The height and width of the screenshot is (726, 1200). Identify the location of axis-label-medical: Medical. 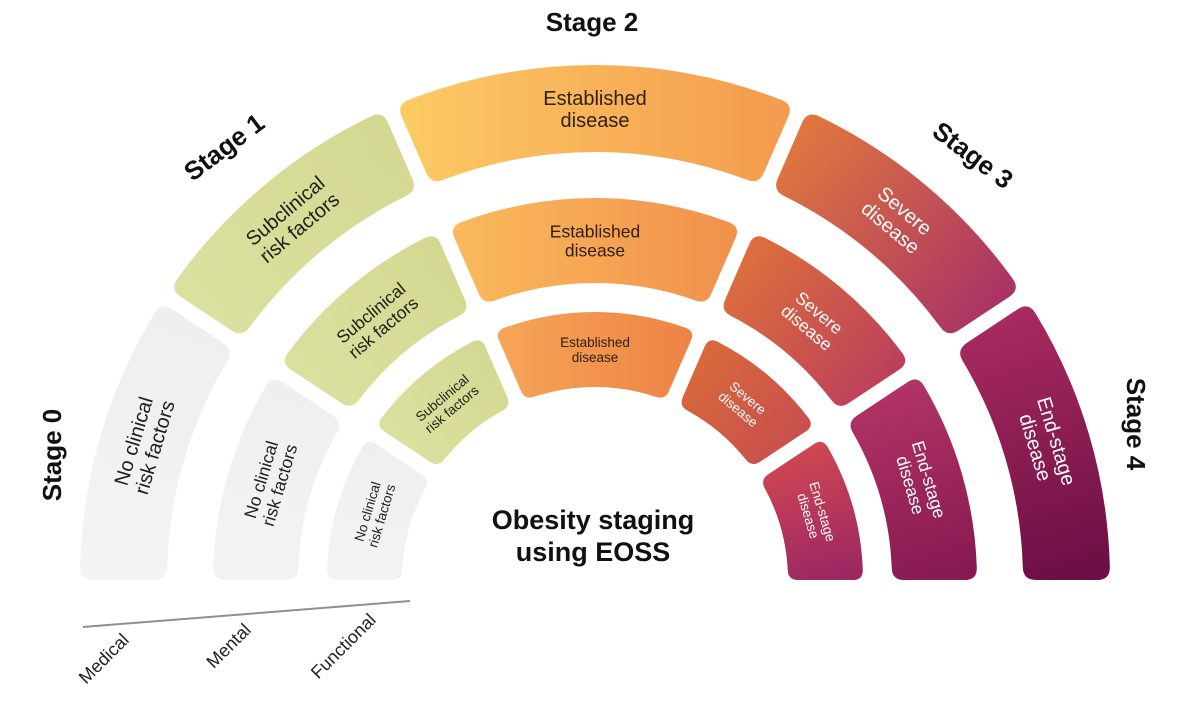
(104, 659).